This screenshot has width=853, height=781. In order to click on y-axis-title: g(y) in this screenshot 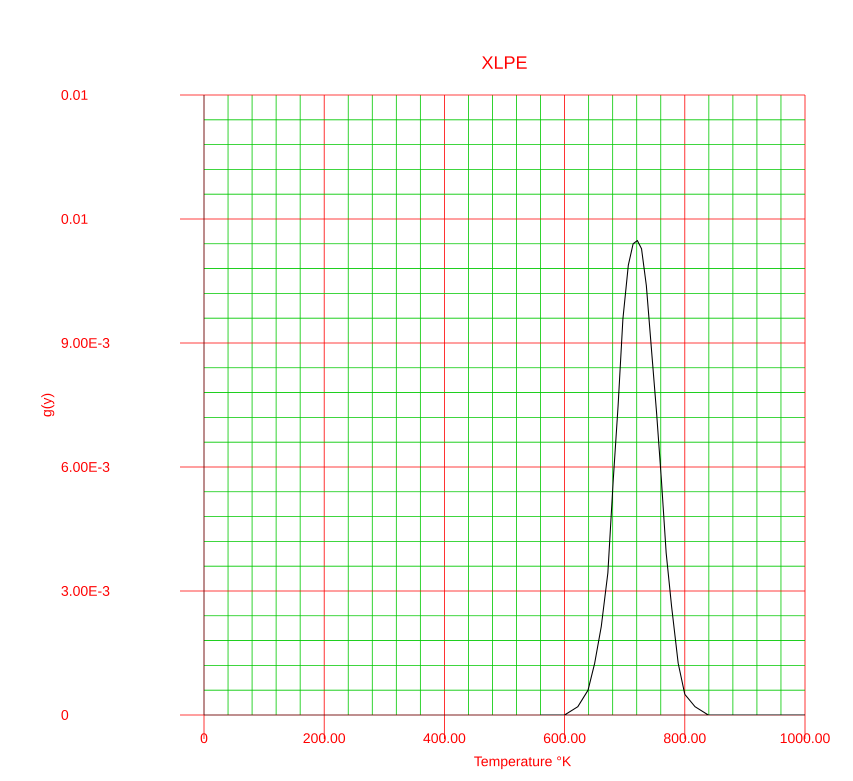, I will do `click(47, 405)`.